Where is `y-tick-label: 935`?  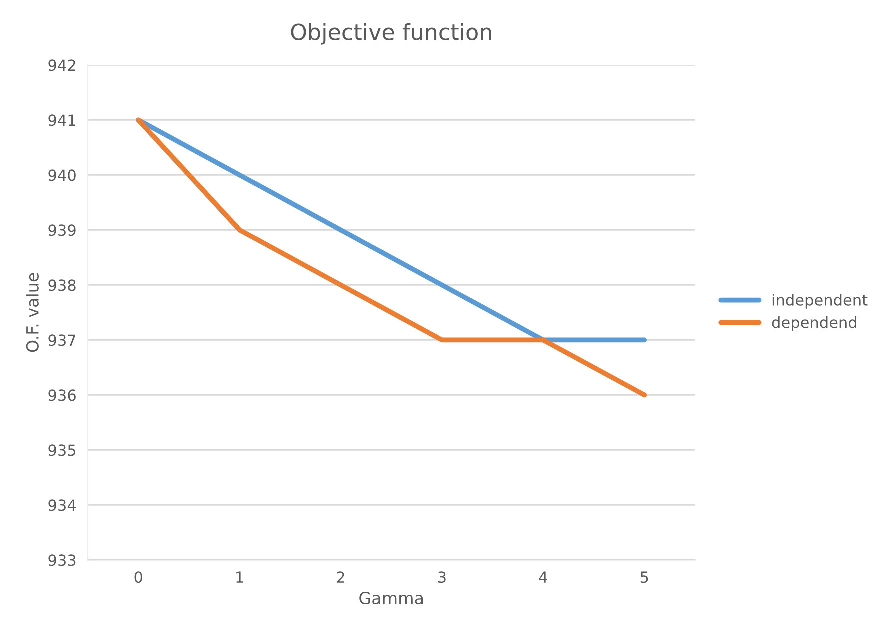 y-tick-label: 935 is located at coordinates (62, 450).